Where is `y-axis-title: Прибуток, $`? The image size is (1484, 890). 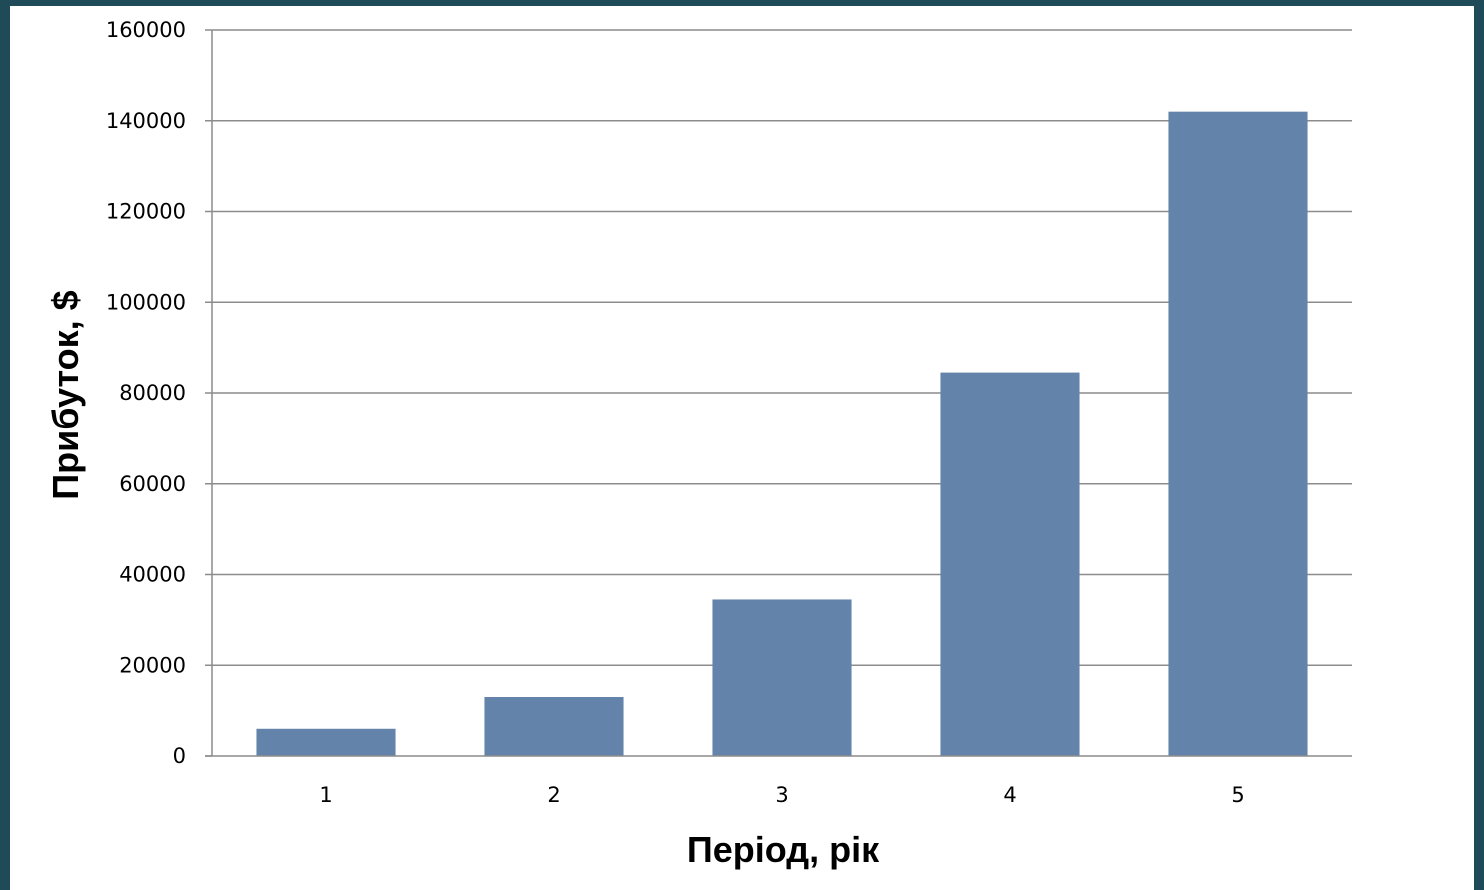 y-axis-title: Прибуток, $ is located at coordinates (65, 394).